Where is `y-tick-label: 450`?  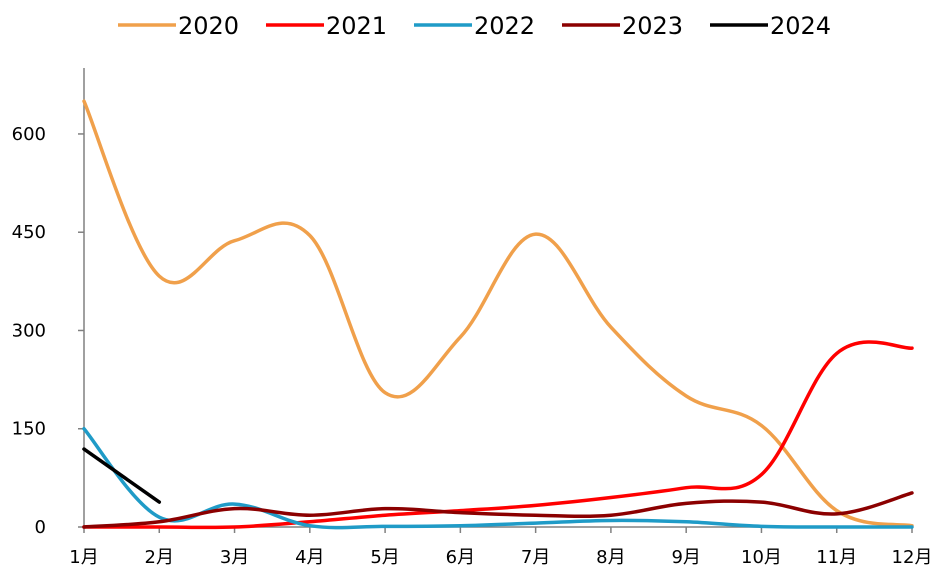
y-tick-label: 450 is located at coordinates (29, 232).